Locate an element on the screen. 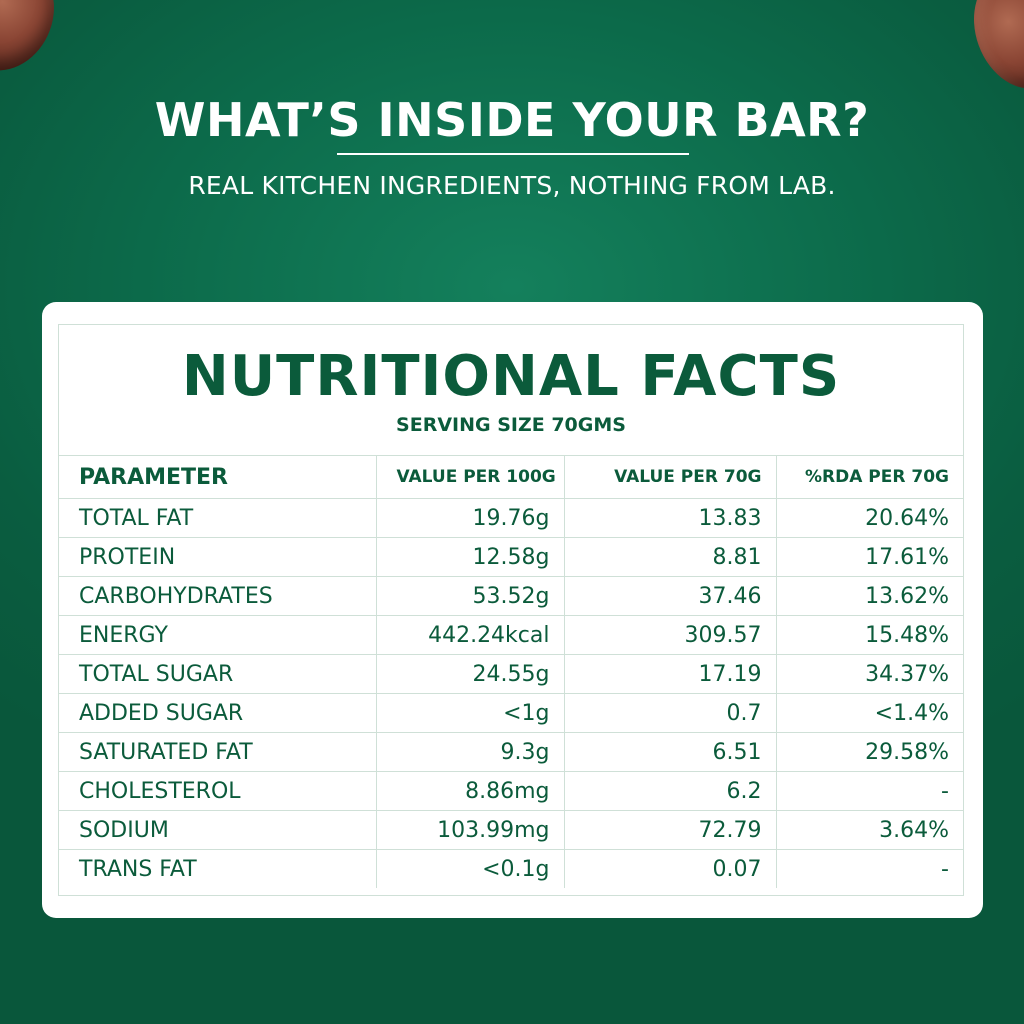  table-row: TRANS FAT <0.1g 0.07 - is located at coordinates (511, 868).